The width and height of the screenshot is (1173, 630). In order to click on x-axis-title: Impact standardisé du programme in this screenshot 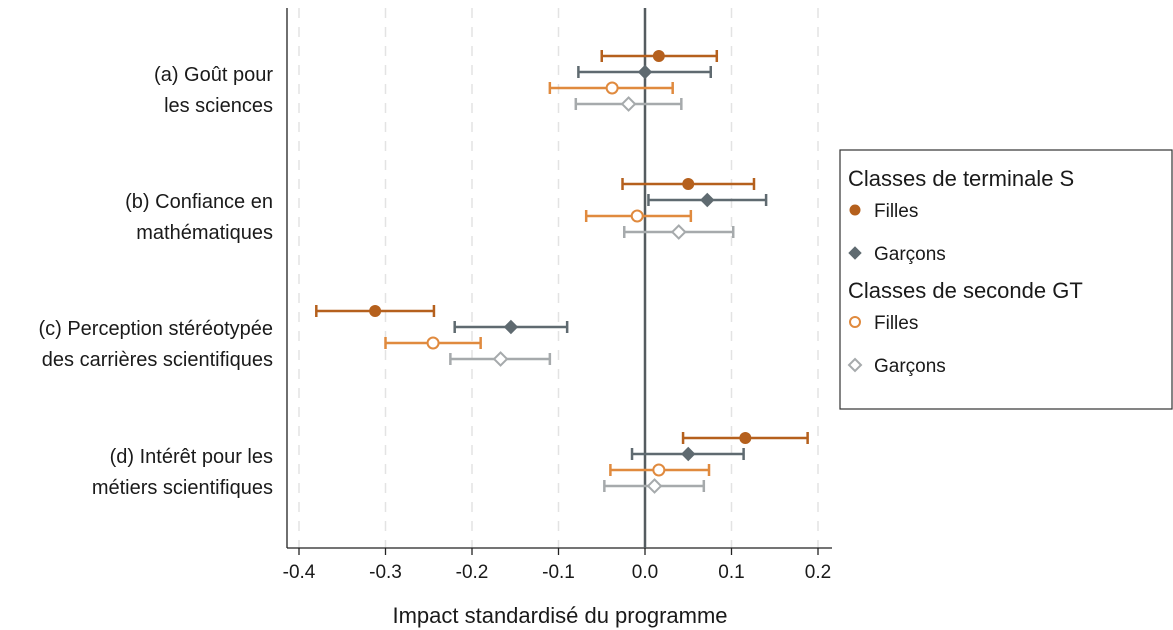, I will do `click(559, 615)`.